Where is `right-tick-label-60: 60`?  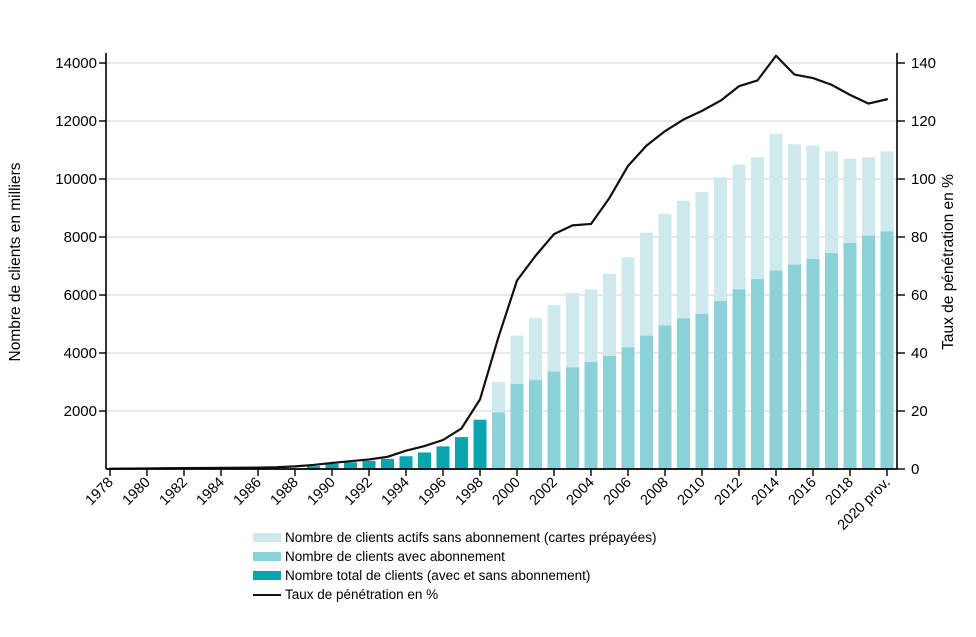
right-tick-label-60: 60 is located at coordinates (919, 295).